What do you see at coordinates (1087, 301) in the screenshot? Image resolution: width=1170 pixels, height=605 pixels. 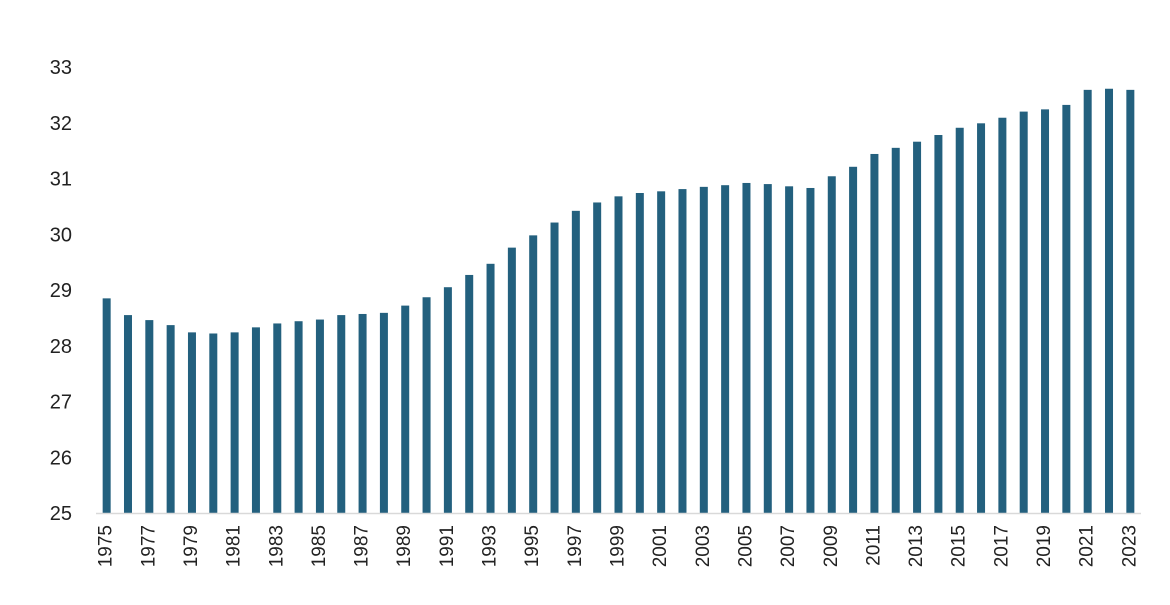 I see `bar-2021` at bounding box center [1087, 301].